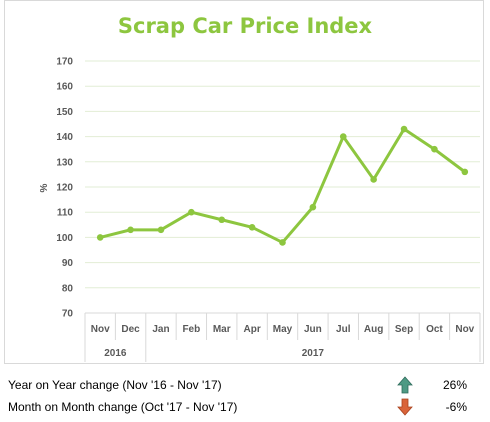  I want to click on x-tick-label: Jul, so click(343, 329).